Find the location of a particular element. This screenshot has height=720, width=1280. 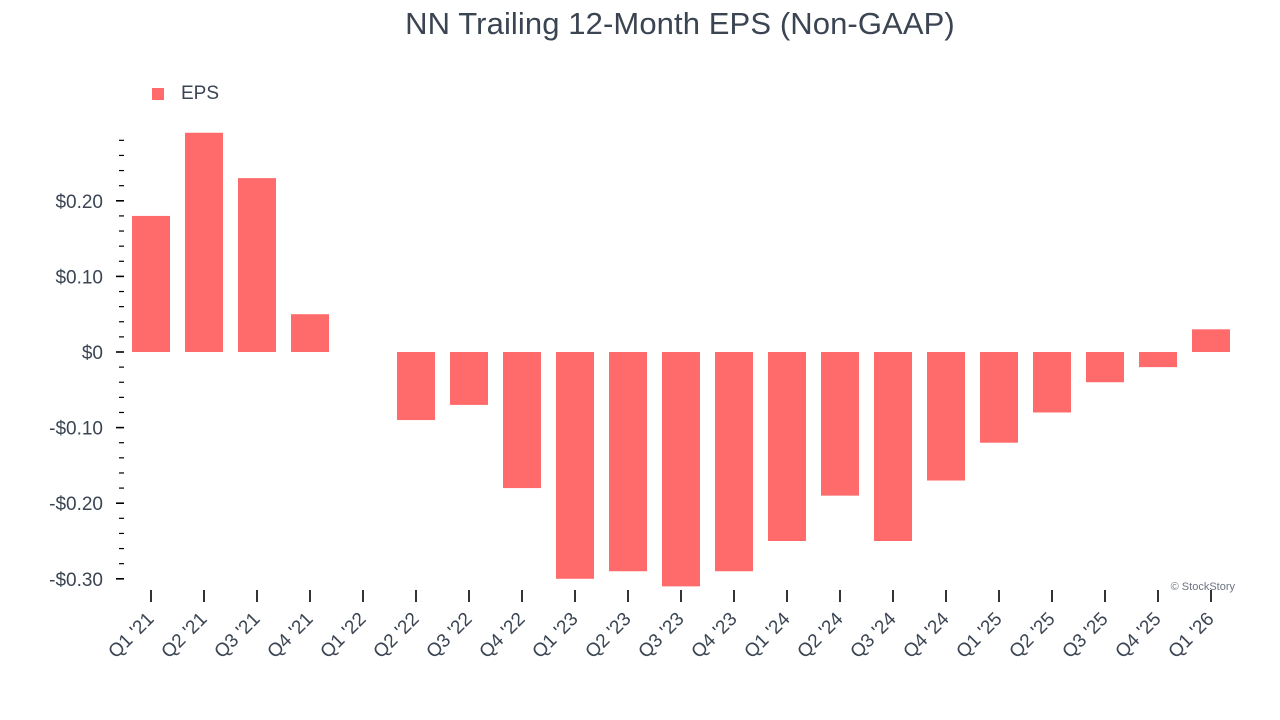

x-tick-label: Q1 '22 is located at coordinates (344, 636).